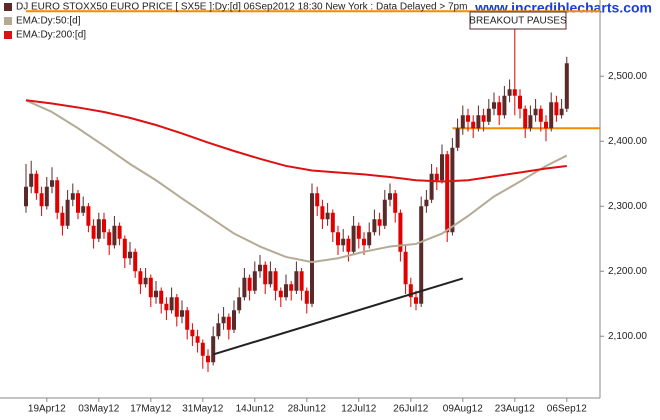 The image size is (660, 420). I want to click on y-tick-label: 2,500.00, so click(627, 76).